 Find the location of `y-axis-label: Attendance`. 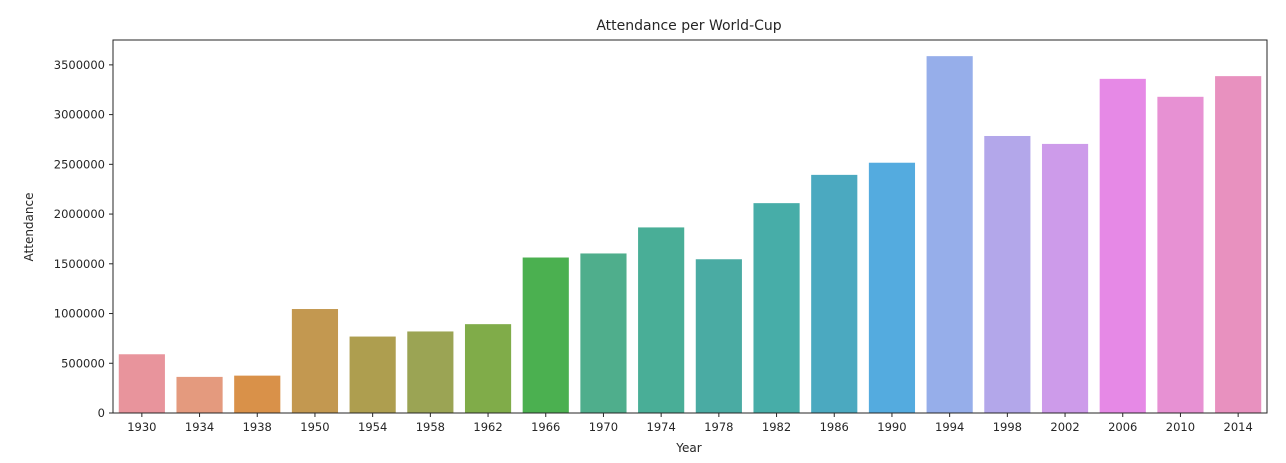

y-axis-label: Attendance is located at coordinates (29, 227).